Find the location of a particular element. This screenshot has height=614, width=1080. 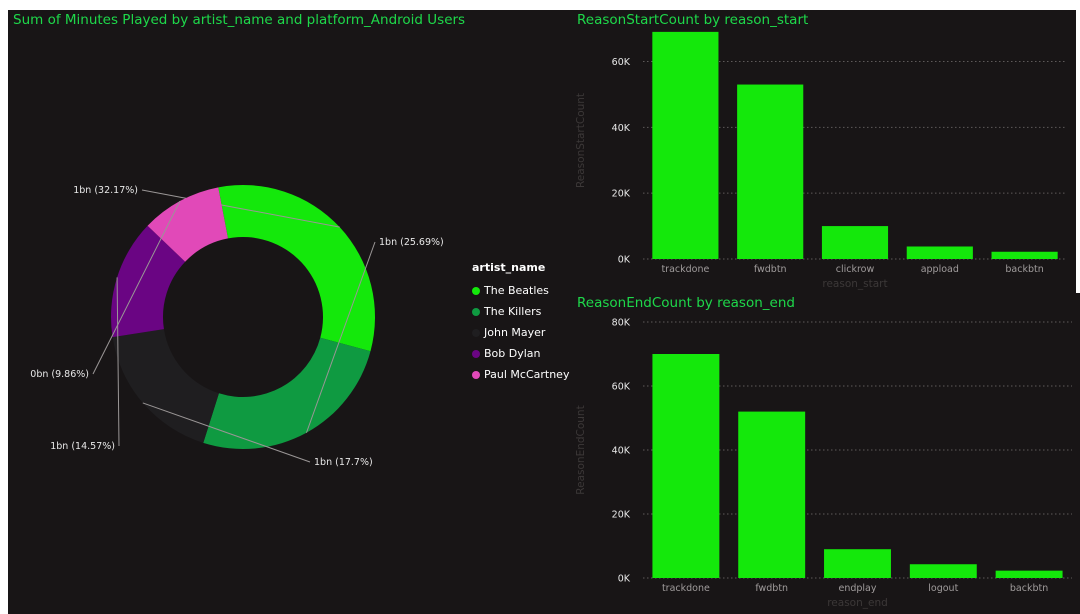

legend-marker-the-beatles is located at coordinates (476, 290).